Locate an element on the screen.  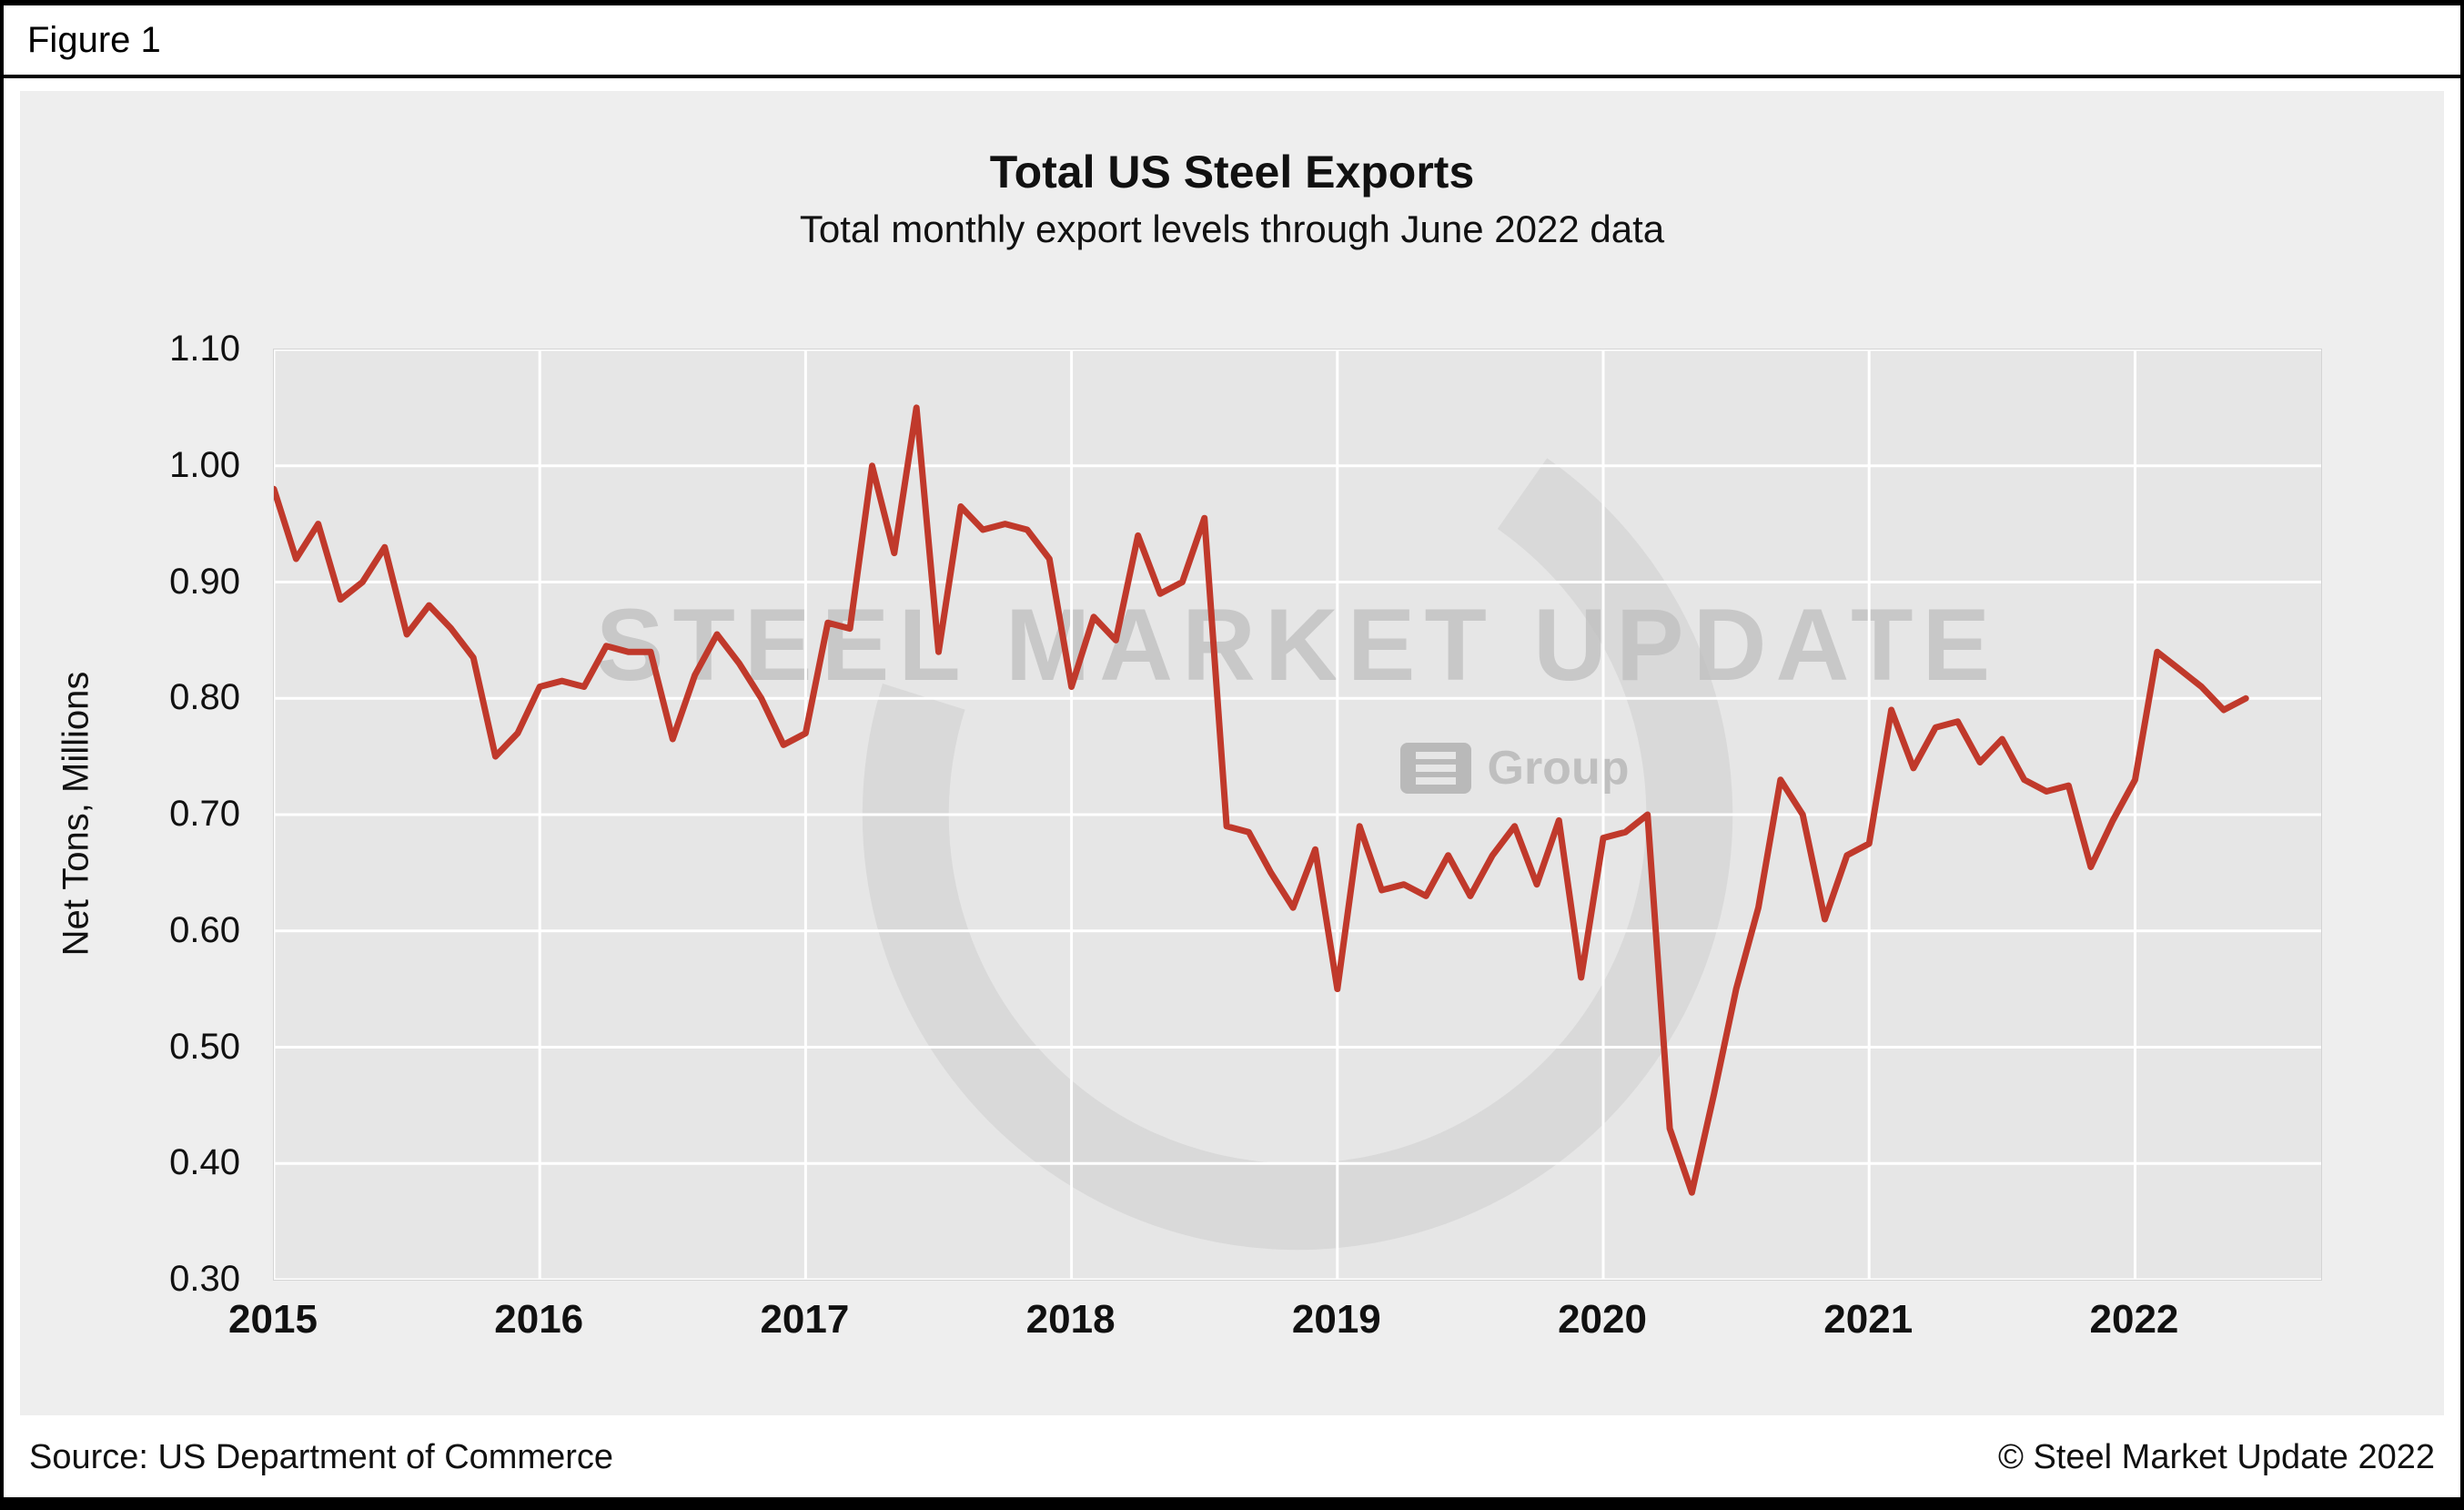
x-axis-ticks: 2015 2016 2017 2018 2019 2020 2021 2022 is located at coordinates (1274, 1326).